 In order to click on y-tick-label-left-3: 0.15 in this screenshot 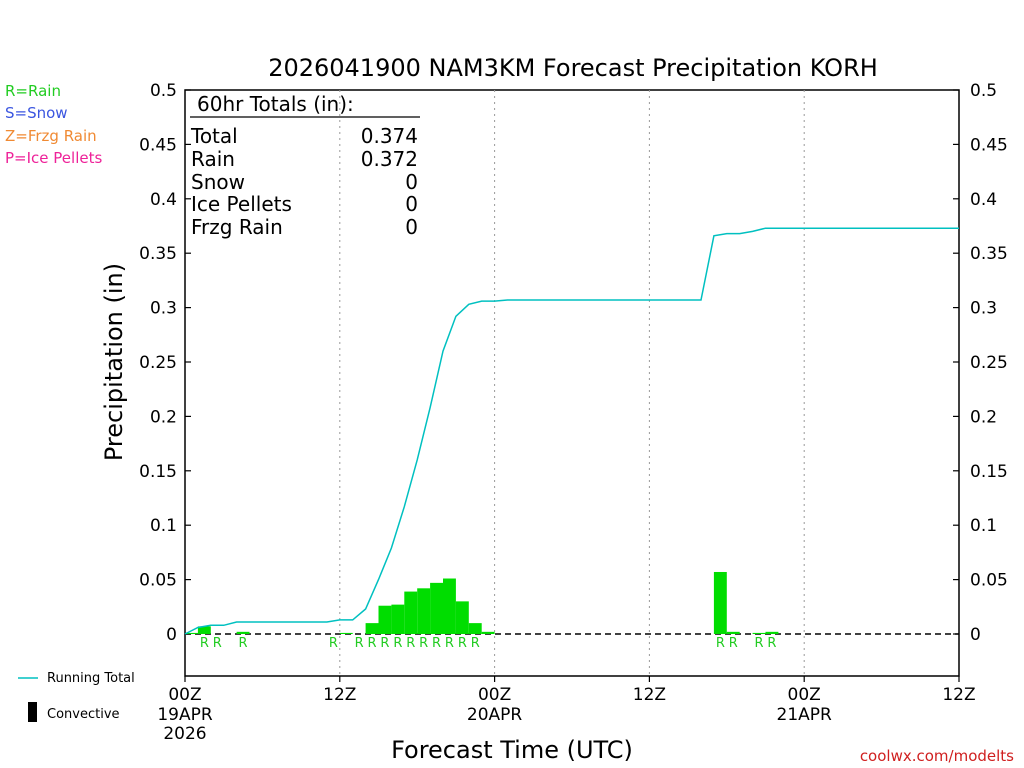, I will do `click(158, 472)`.